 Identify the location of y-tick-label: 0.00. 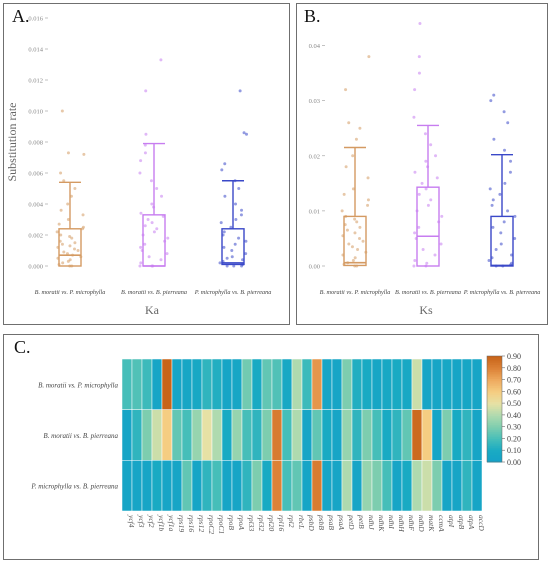
(314, 267).